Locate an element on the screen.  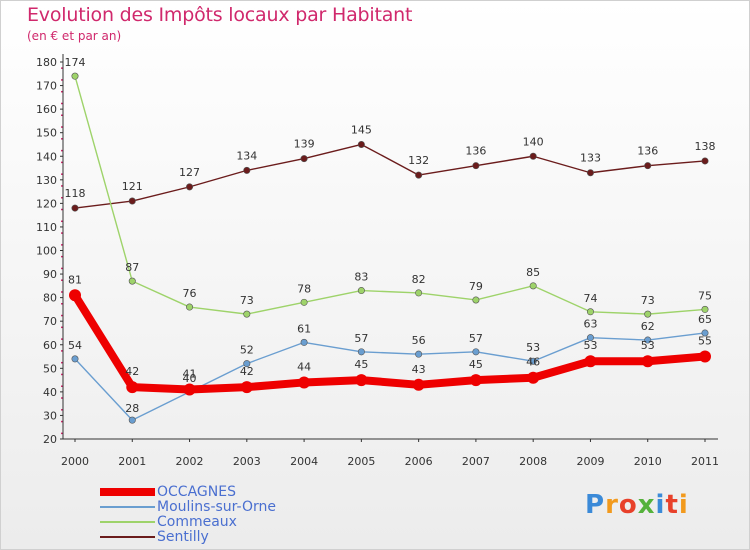
chart-legend: OCCAGNES Moulins-sur-Orne Commeaux Sentilly is located at coordinates (188, 514).